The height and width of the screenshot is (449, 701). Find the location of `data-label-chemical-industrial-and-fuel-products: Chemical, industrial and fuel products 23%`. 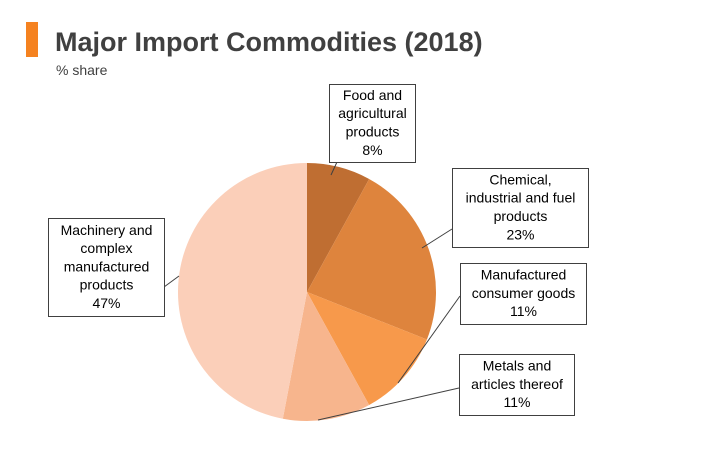

data-label-chemical-industrial-and-fuel-products: Chemical, industrial and fuel products 23% is located at coordinates (520, 208).